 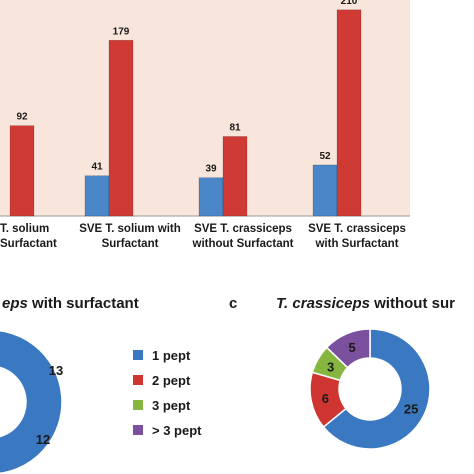 What do you see at coordinates (56, 370) in the screenshot?
I see `donut-b-label-1pept: 13` at bounding box center [56, 370].